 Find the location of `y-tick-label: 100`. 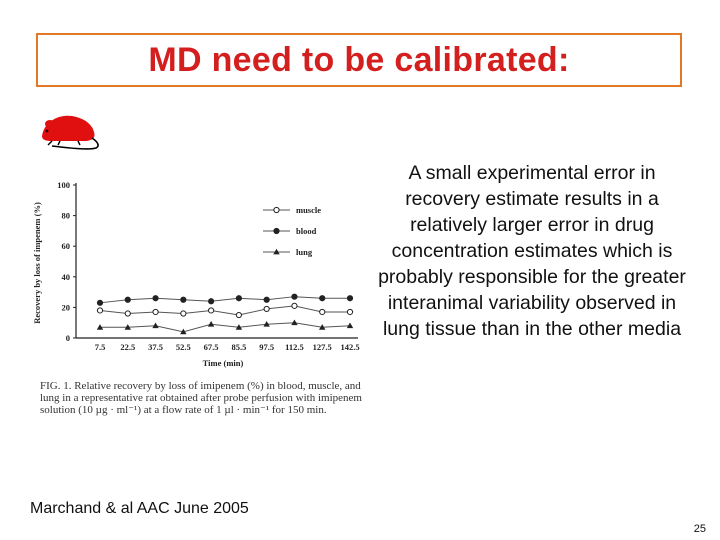

y-tick-label: 100 is located at coordinates (63, 185).